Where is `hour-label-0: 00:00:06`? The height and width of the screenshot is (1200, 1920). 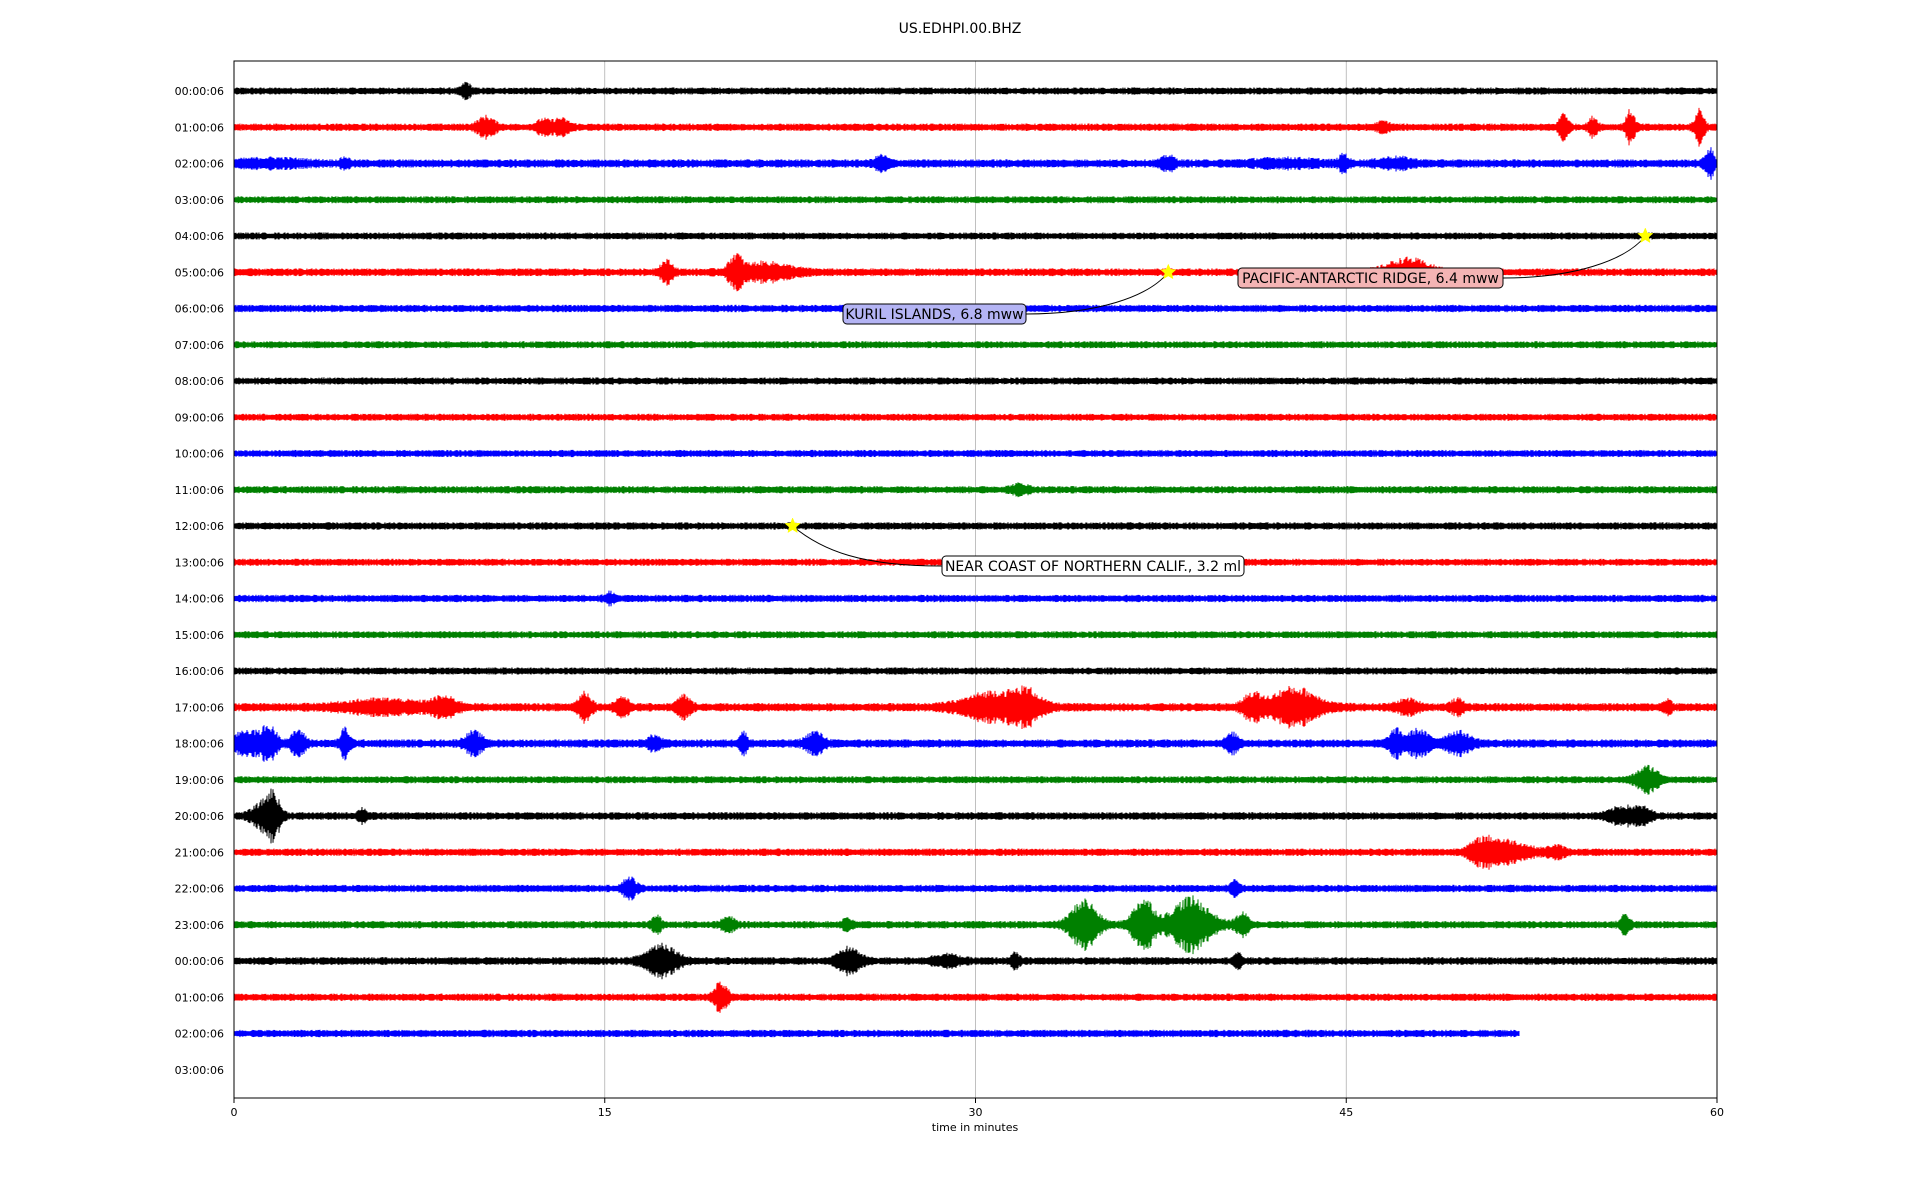 hour-label-0: 00:00:06 is located at coordinates (199, 91).